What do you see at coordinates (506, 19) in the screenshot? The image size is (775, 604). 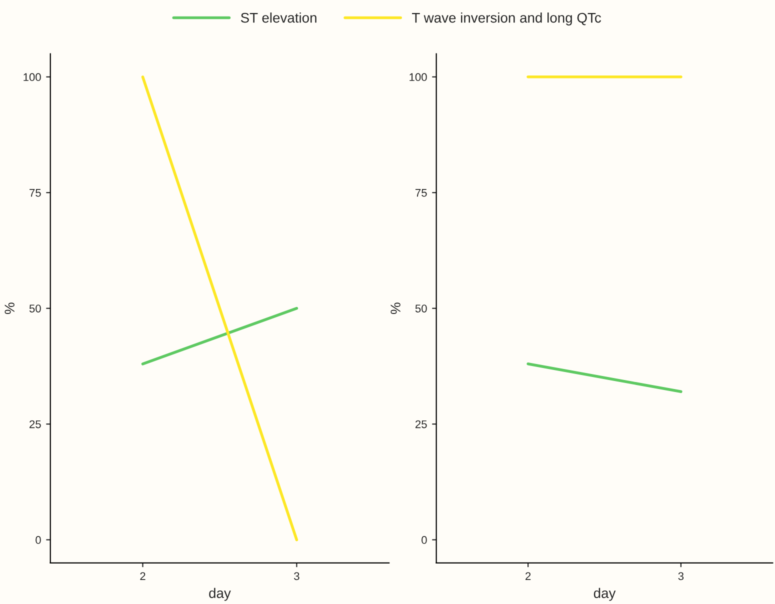 I see `legend-label: T wave inversion and long QTc` at bounding box center [506, 19].